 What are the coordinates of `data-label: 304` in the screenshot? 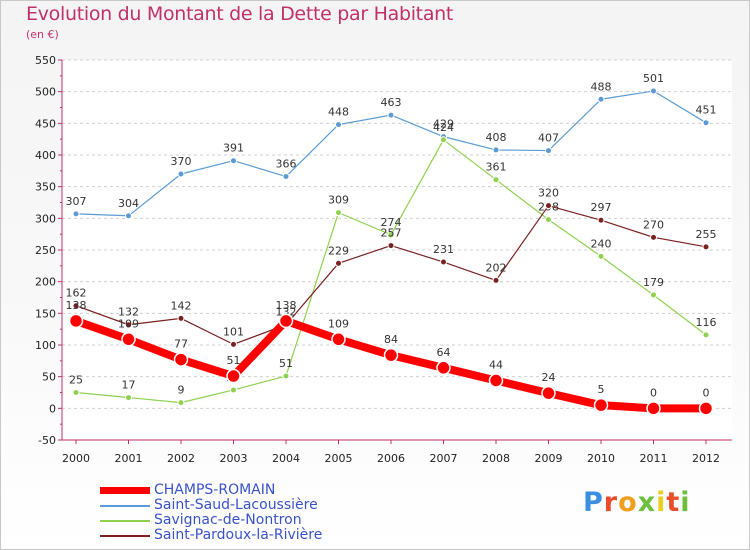 It's located at (128, 203).